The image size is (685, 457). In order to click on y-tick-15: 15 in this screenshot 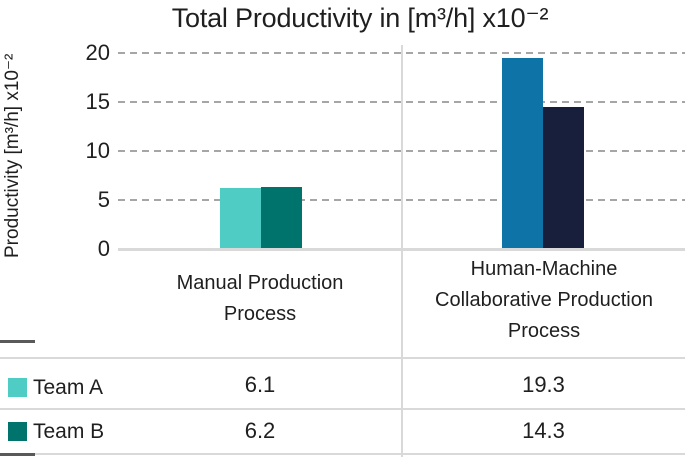, I will do `click(97, 101)`.